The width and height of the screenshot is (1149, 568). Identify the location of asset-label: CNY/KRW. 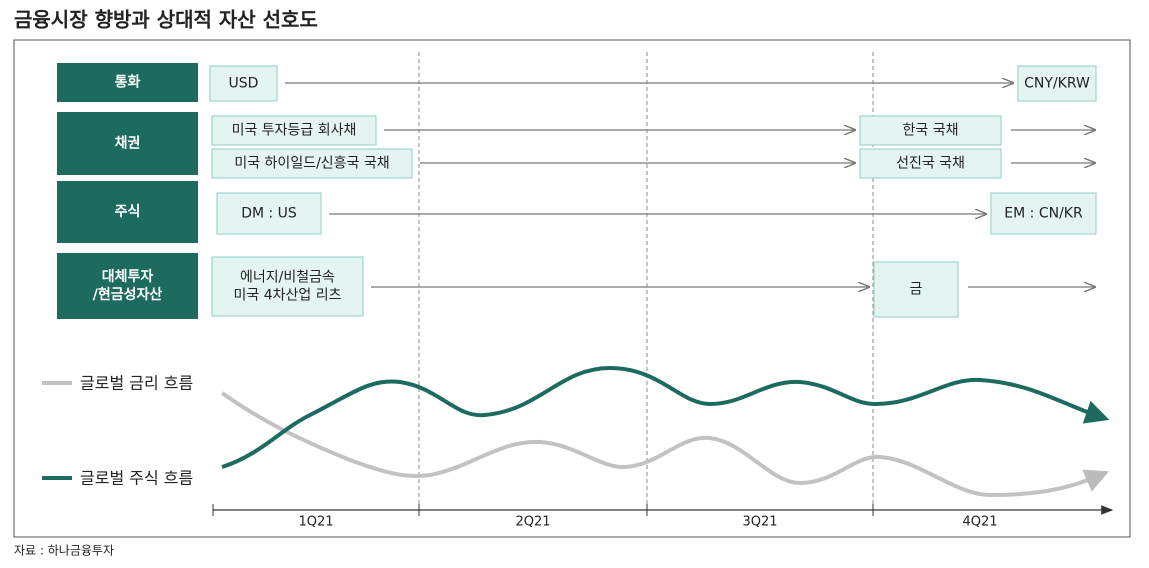
(1057, 84).